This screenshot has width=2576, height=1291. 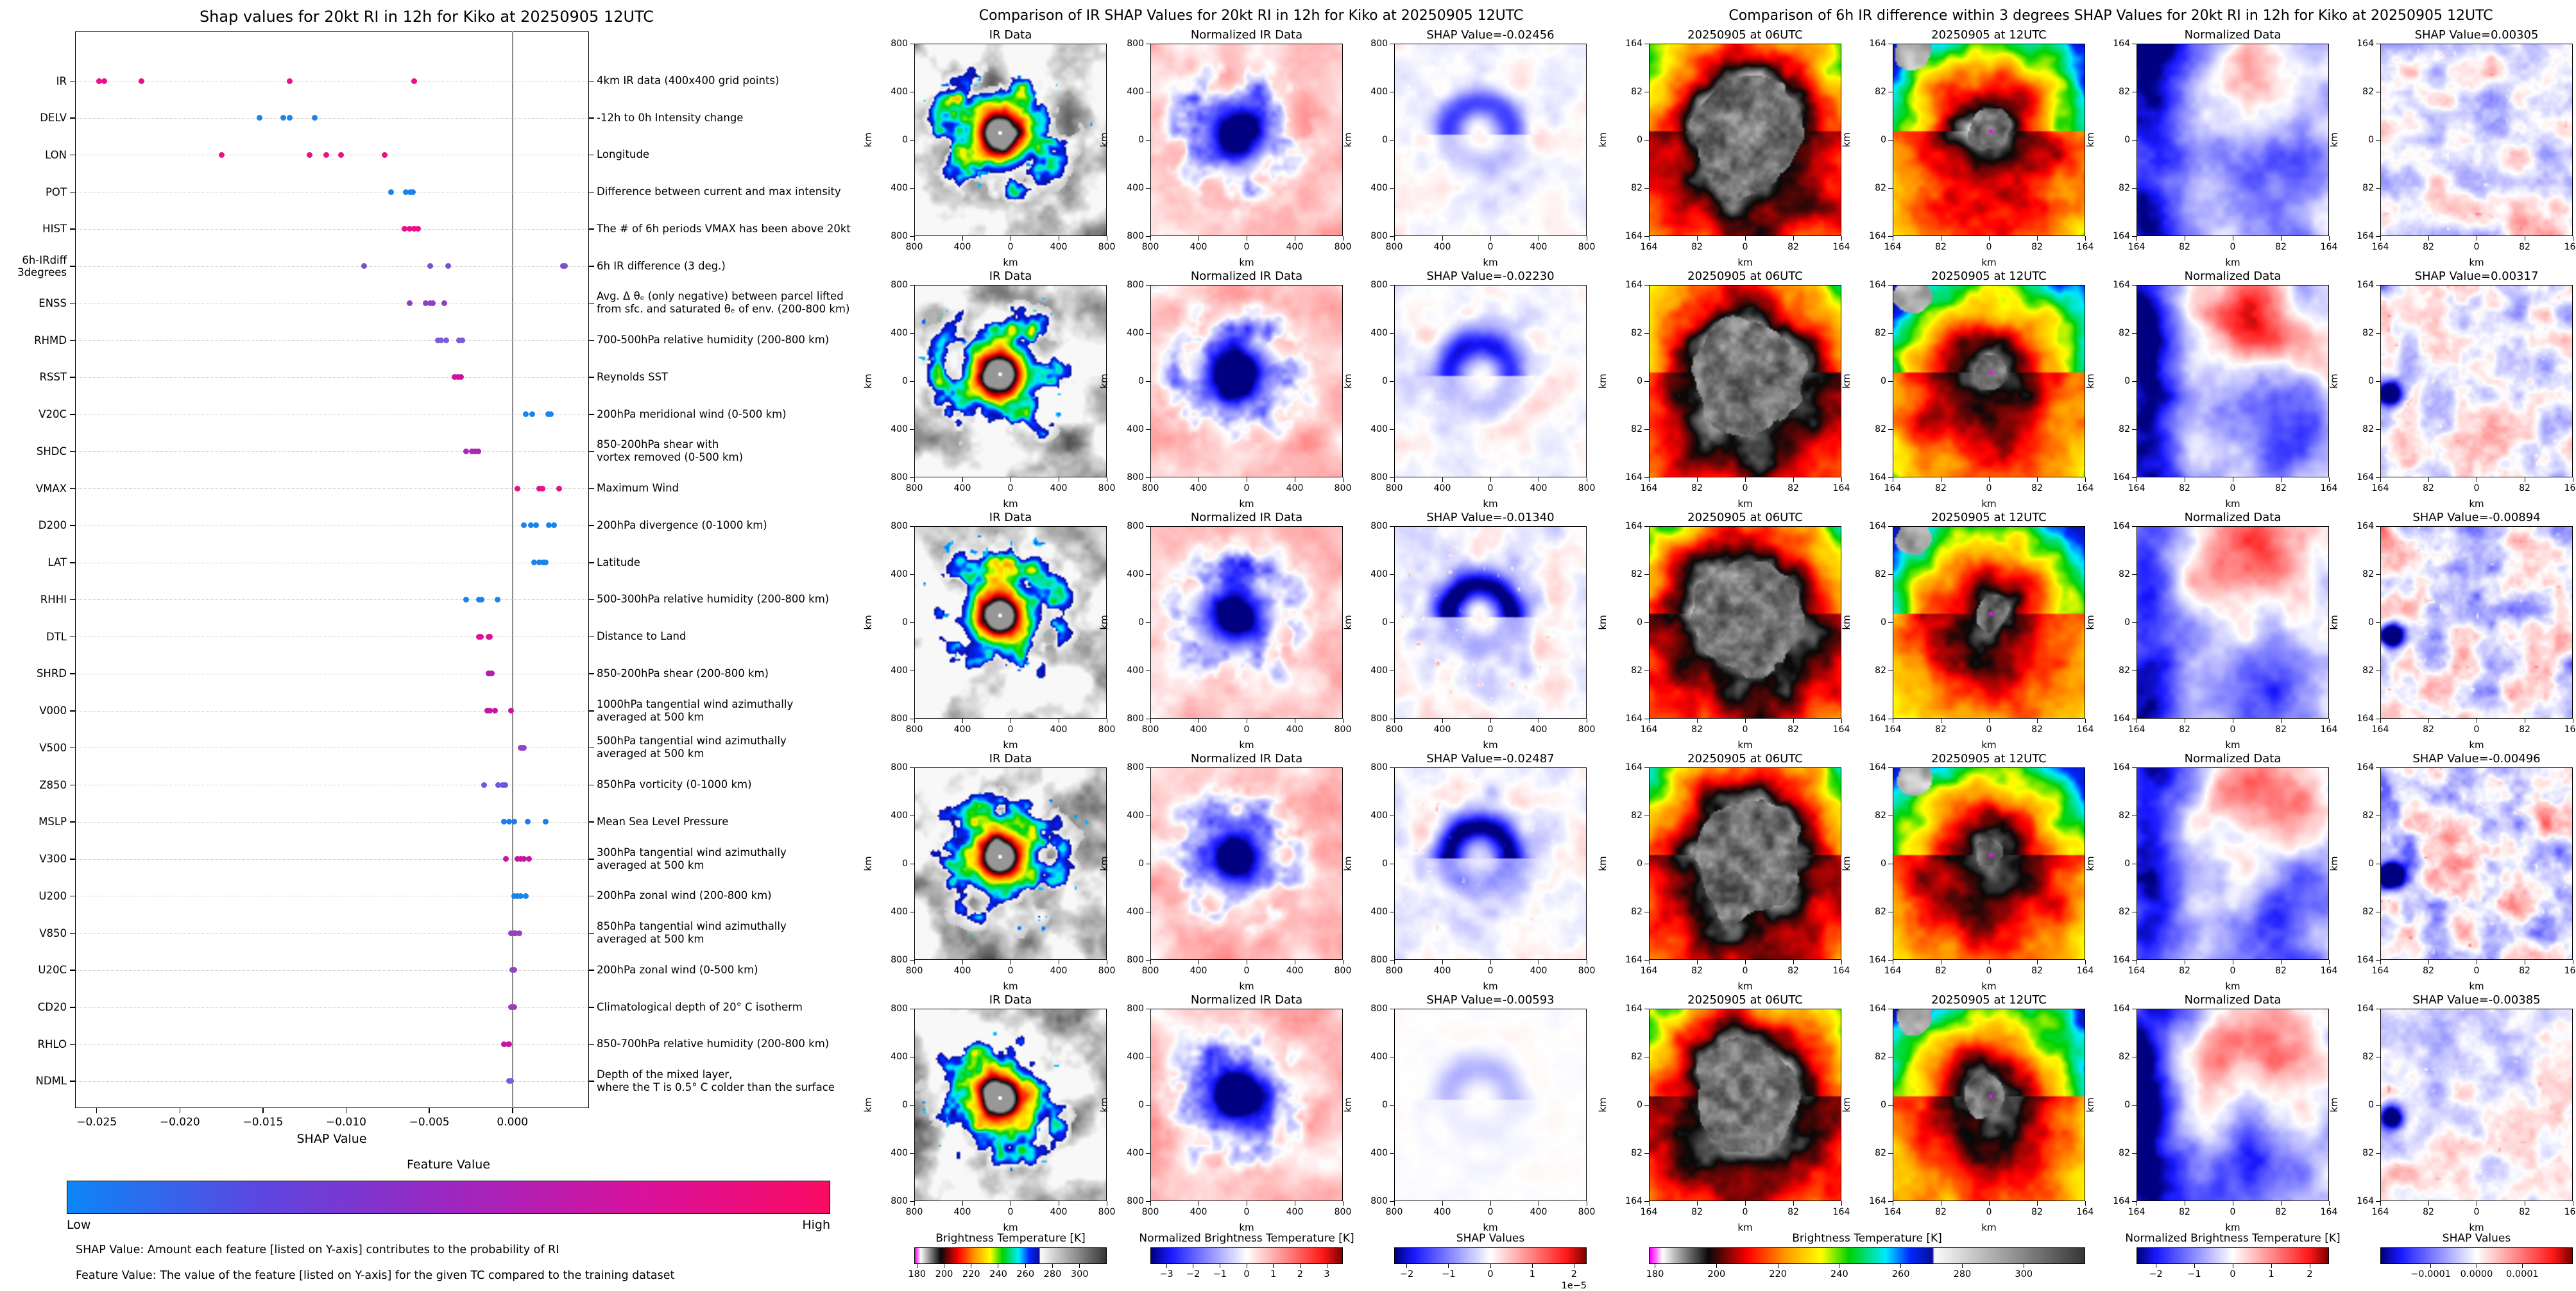 I want to click on shap-value-panel, so click(x=1490, y=1105).